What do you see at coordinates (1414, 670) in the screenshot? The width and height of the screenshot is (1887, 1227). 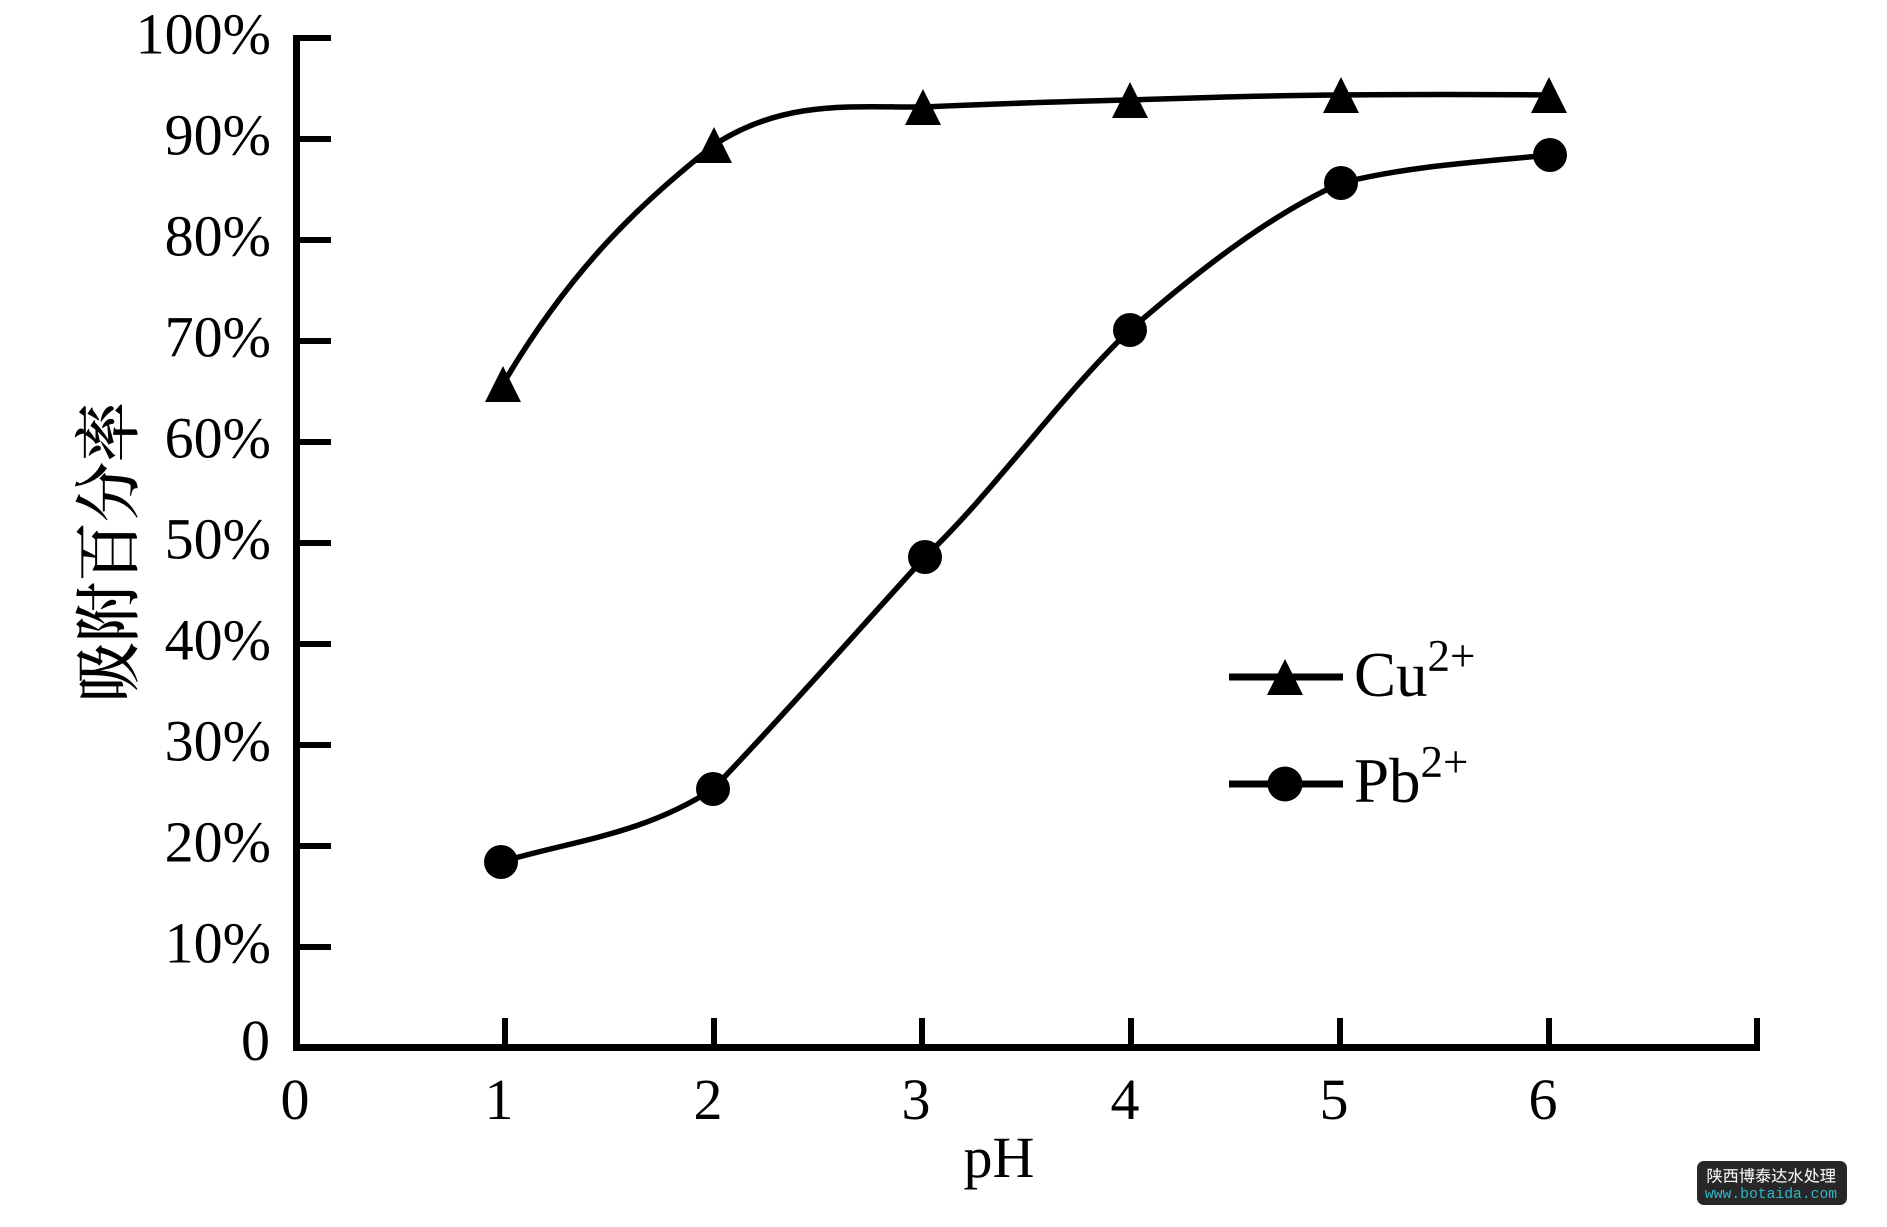 I see `svg-text: Cu2+` at bounding box center [1414, 670].